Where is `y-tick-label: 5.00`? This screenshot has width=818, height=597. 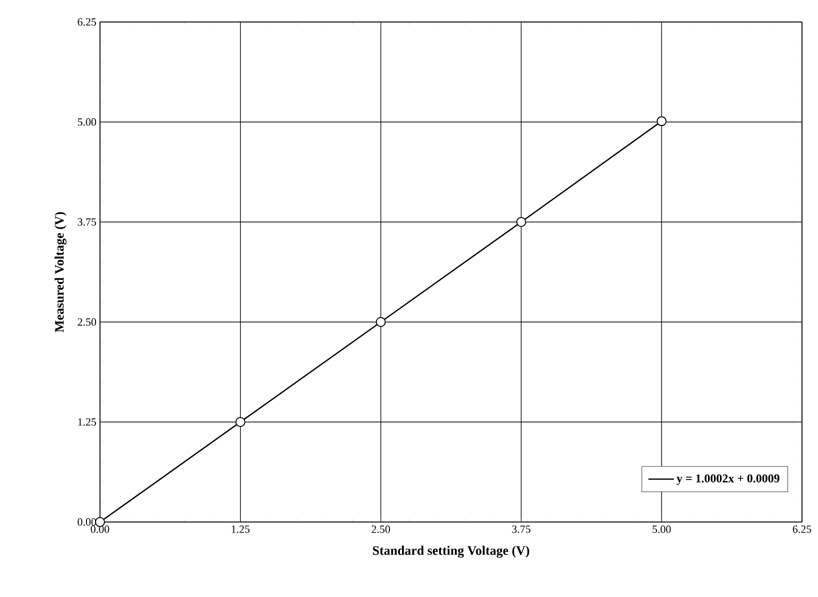
y-tick-label: 5.00 is located at coordinates (87, 122).